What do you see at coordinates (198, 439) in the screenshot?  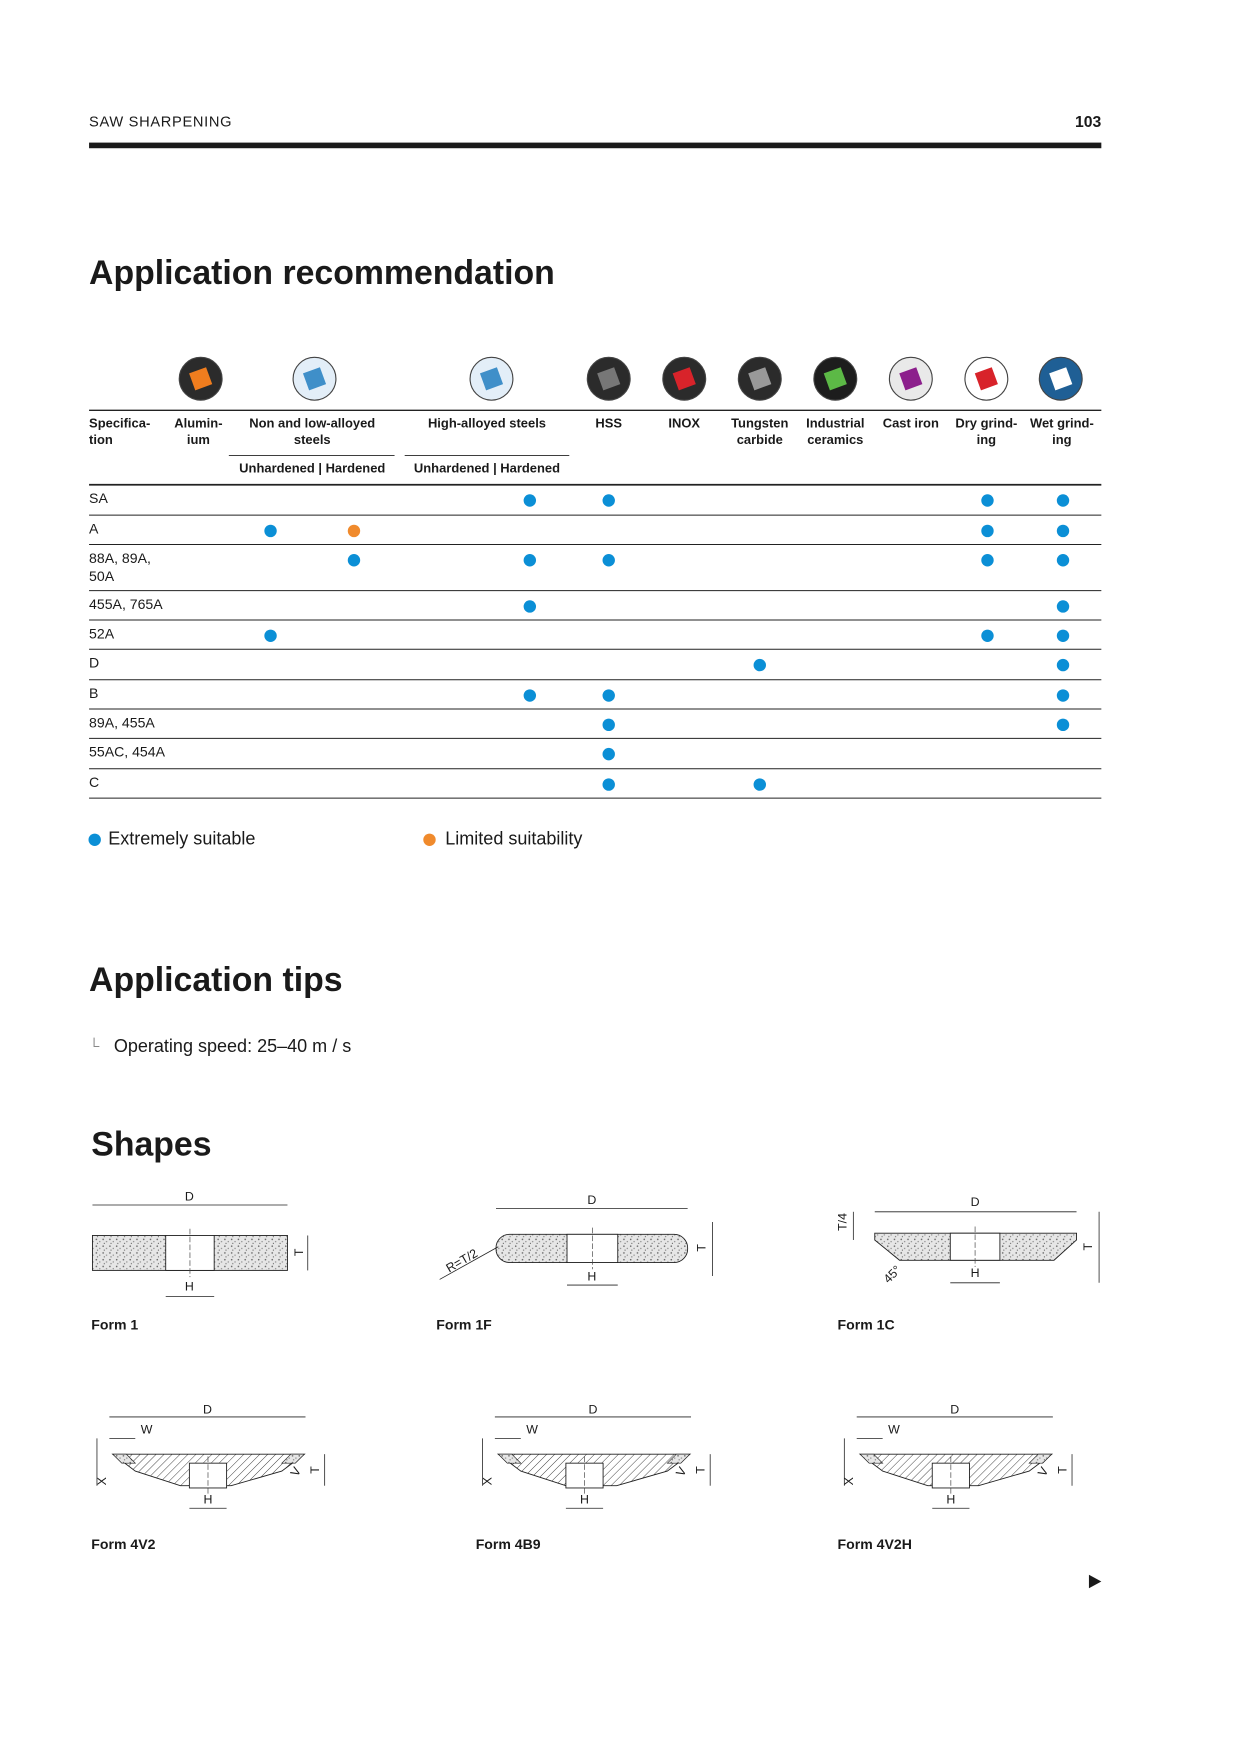 I see `column-header: ium` at bounding box center [198, 439].